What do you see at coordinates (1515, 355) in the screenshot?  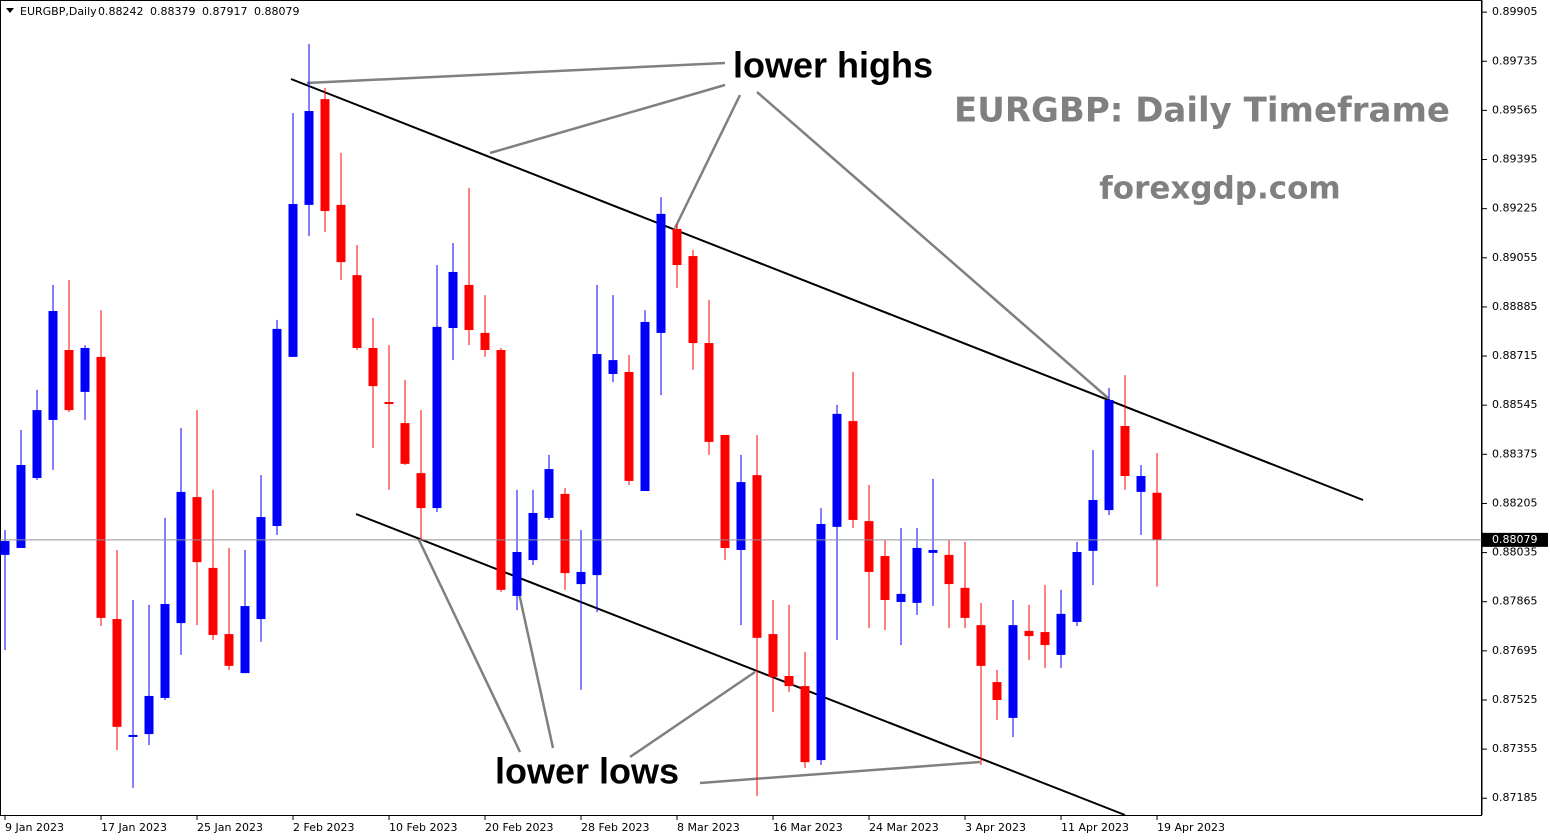 I see `y-tick-label: 0.88715` at bounding box center [1515, 355].